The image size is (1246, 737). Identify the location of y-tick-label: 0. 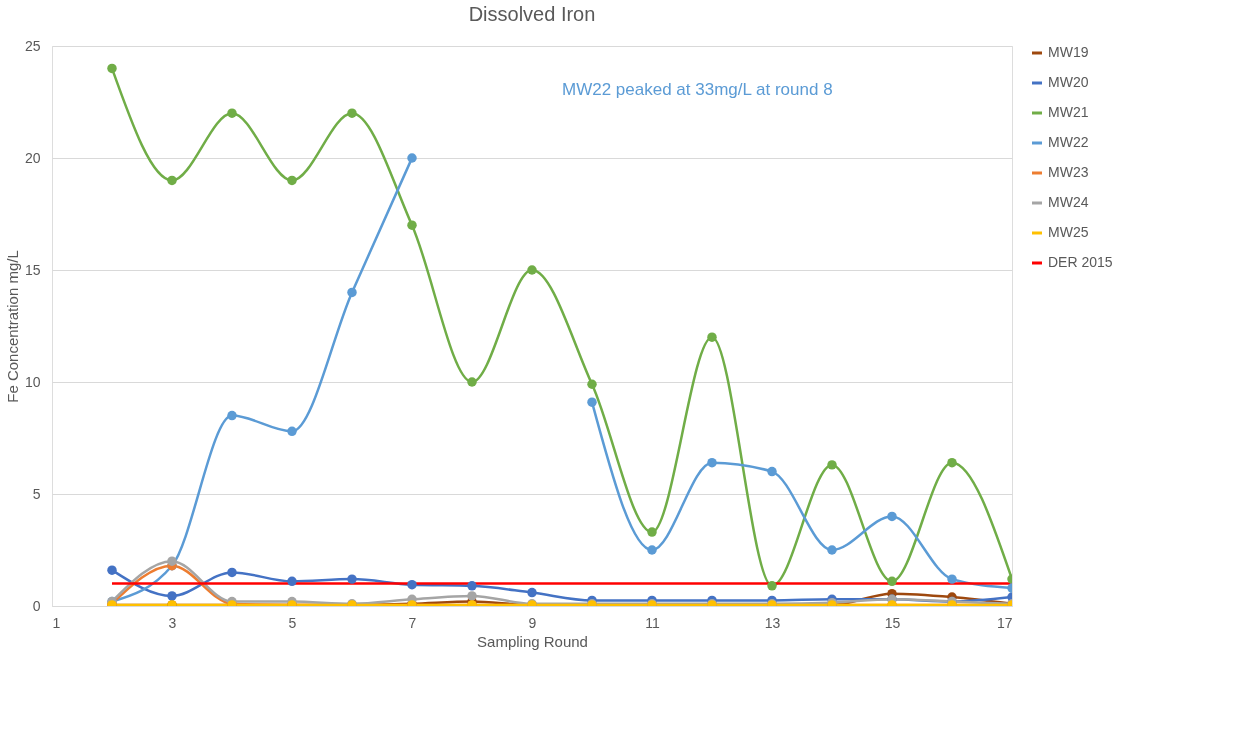
(36, 605).